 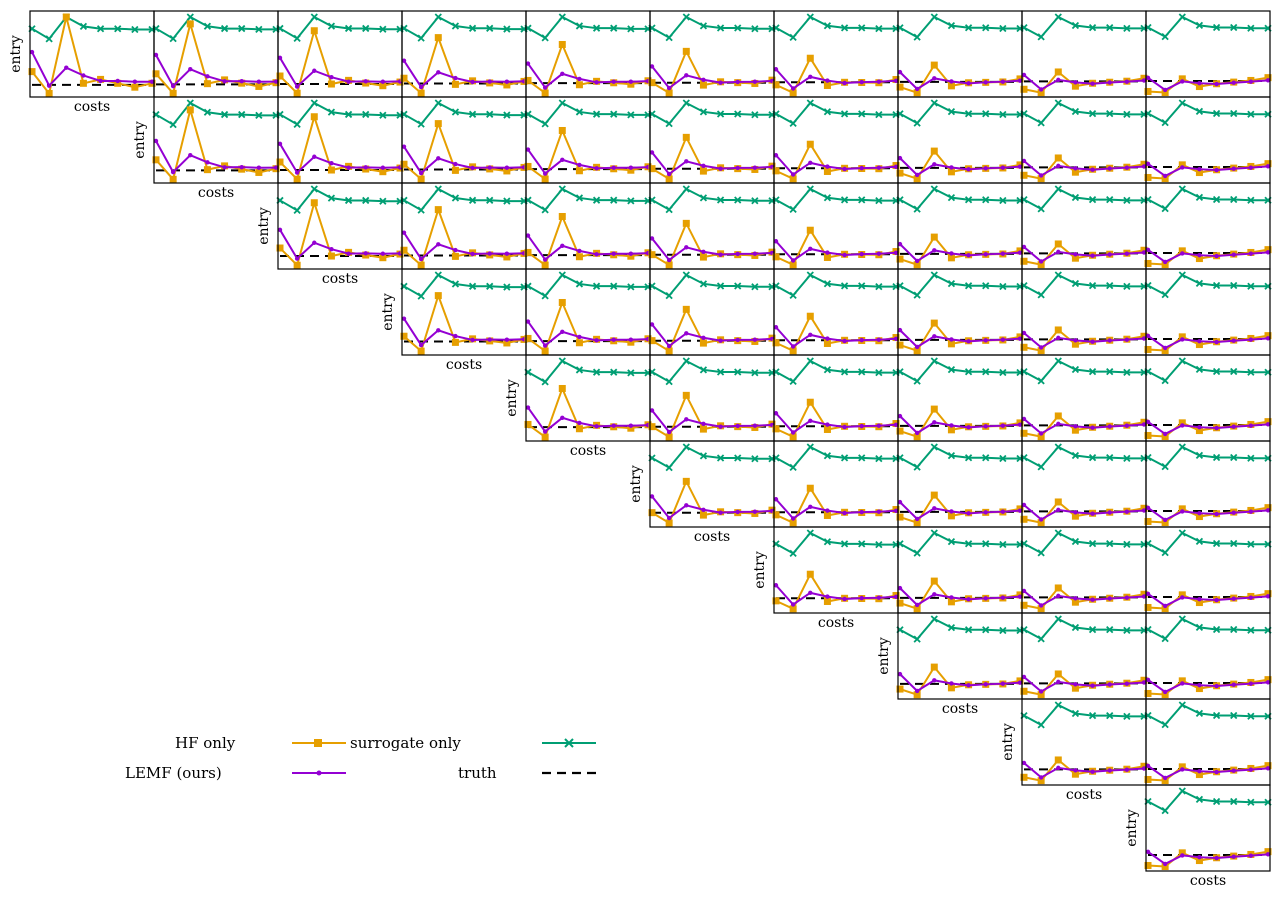 What do you see at coordinates (1074, 750) in the screenshot?
I see `panel-r8-c8: costs entry` at bounding box center [1074, 750].